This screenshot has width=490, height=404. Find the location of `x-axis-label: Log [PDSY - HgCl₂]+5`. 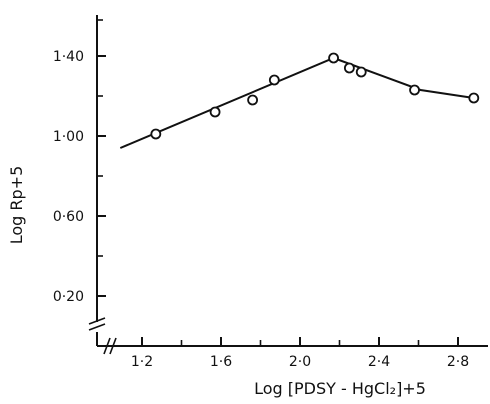

x-axis-label: Log [PDSY - HgCl₂]+5 is located at coordinates (340, 388).